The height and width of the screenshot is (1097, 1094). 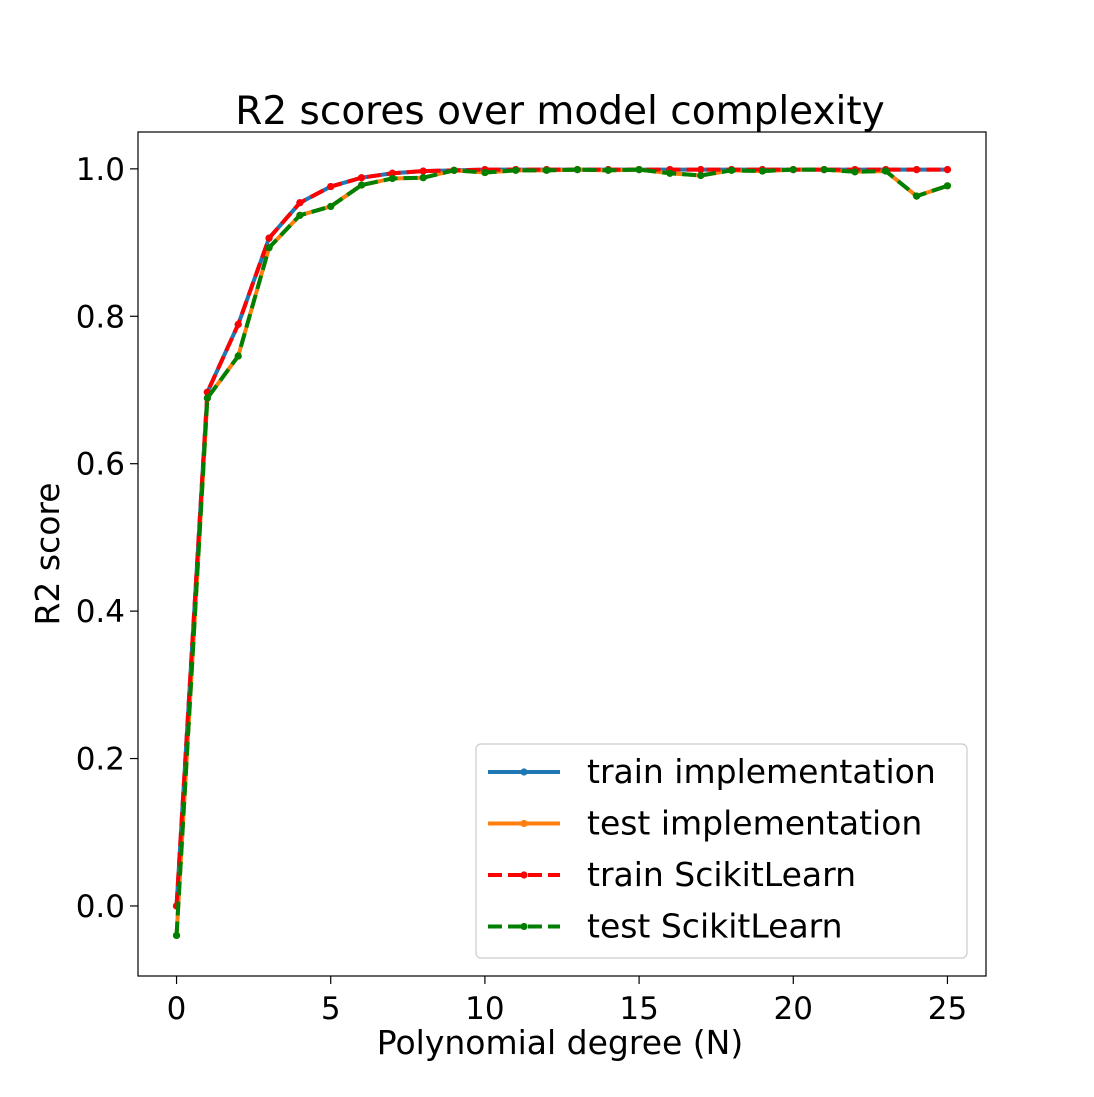 I want to click on x-tick-label: 5, so click(x=331, y=1009).